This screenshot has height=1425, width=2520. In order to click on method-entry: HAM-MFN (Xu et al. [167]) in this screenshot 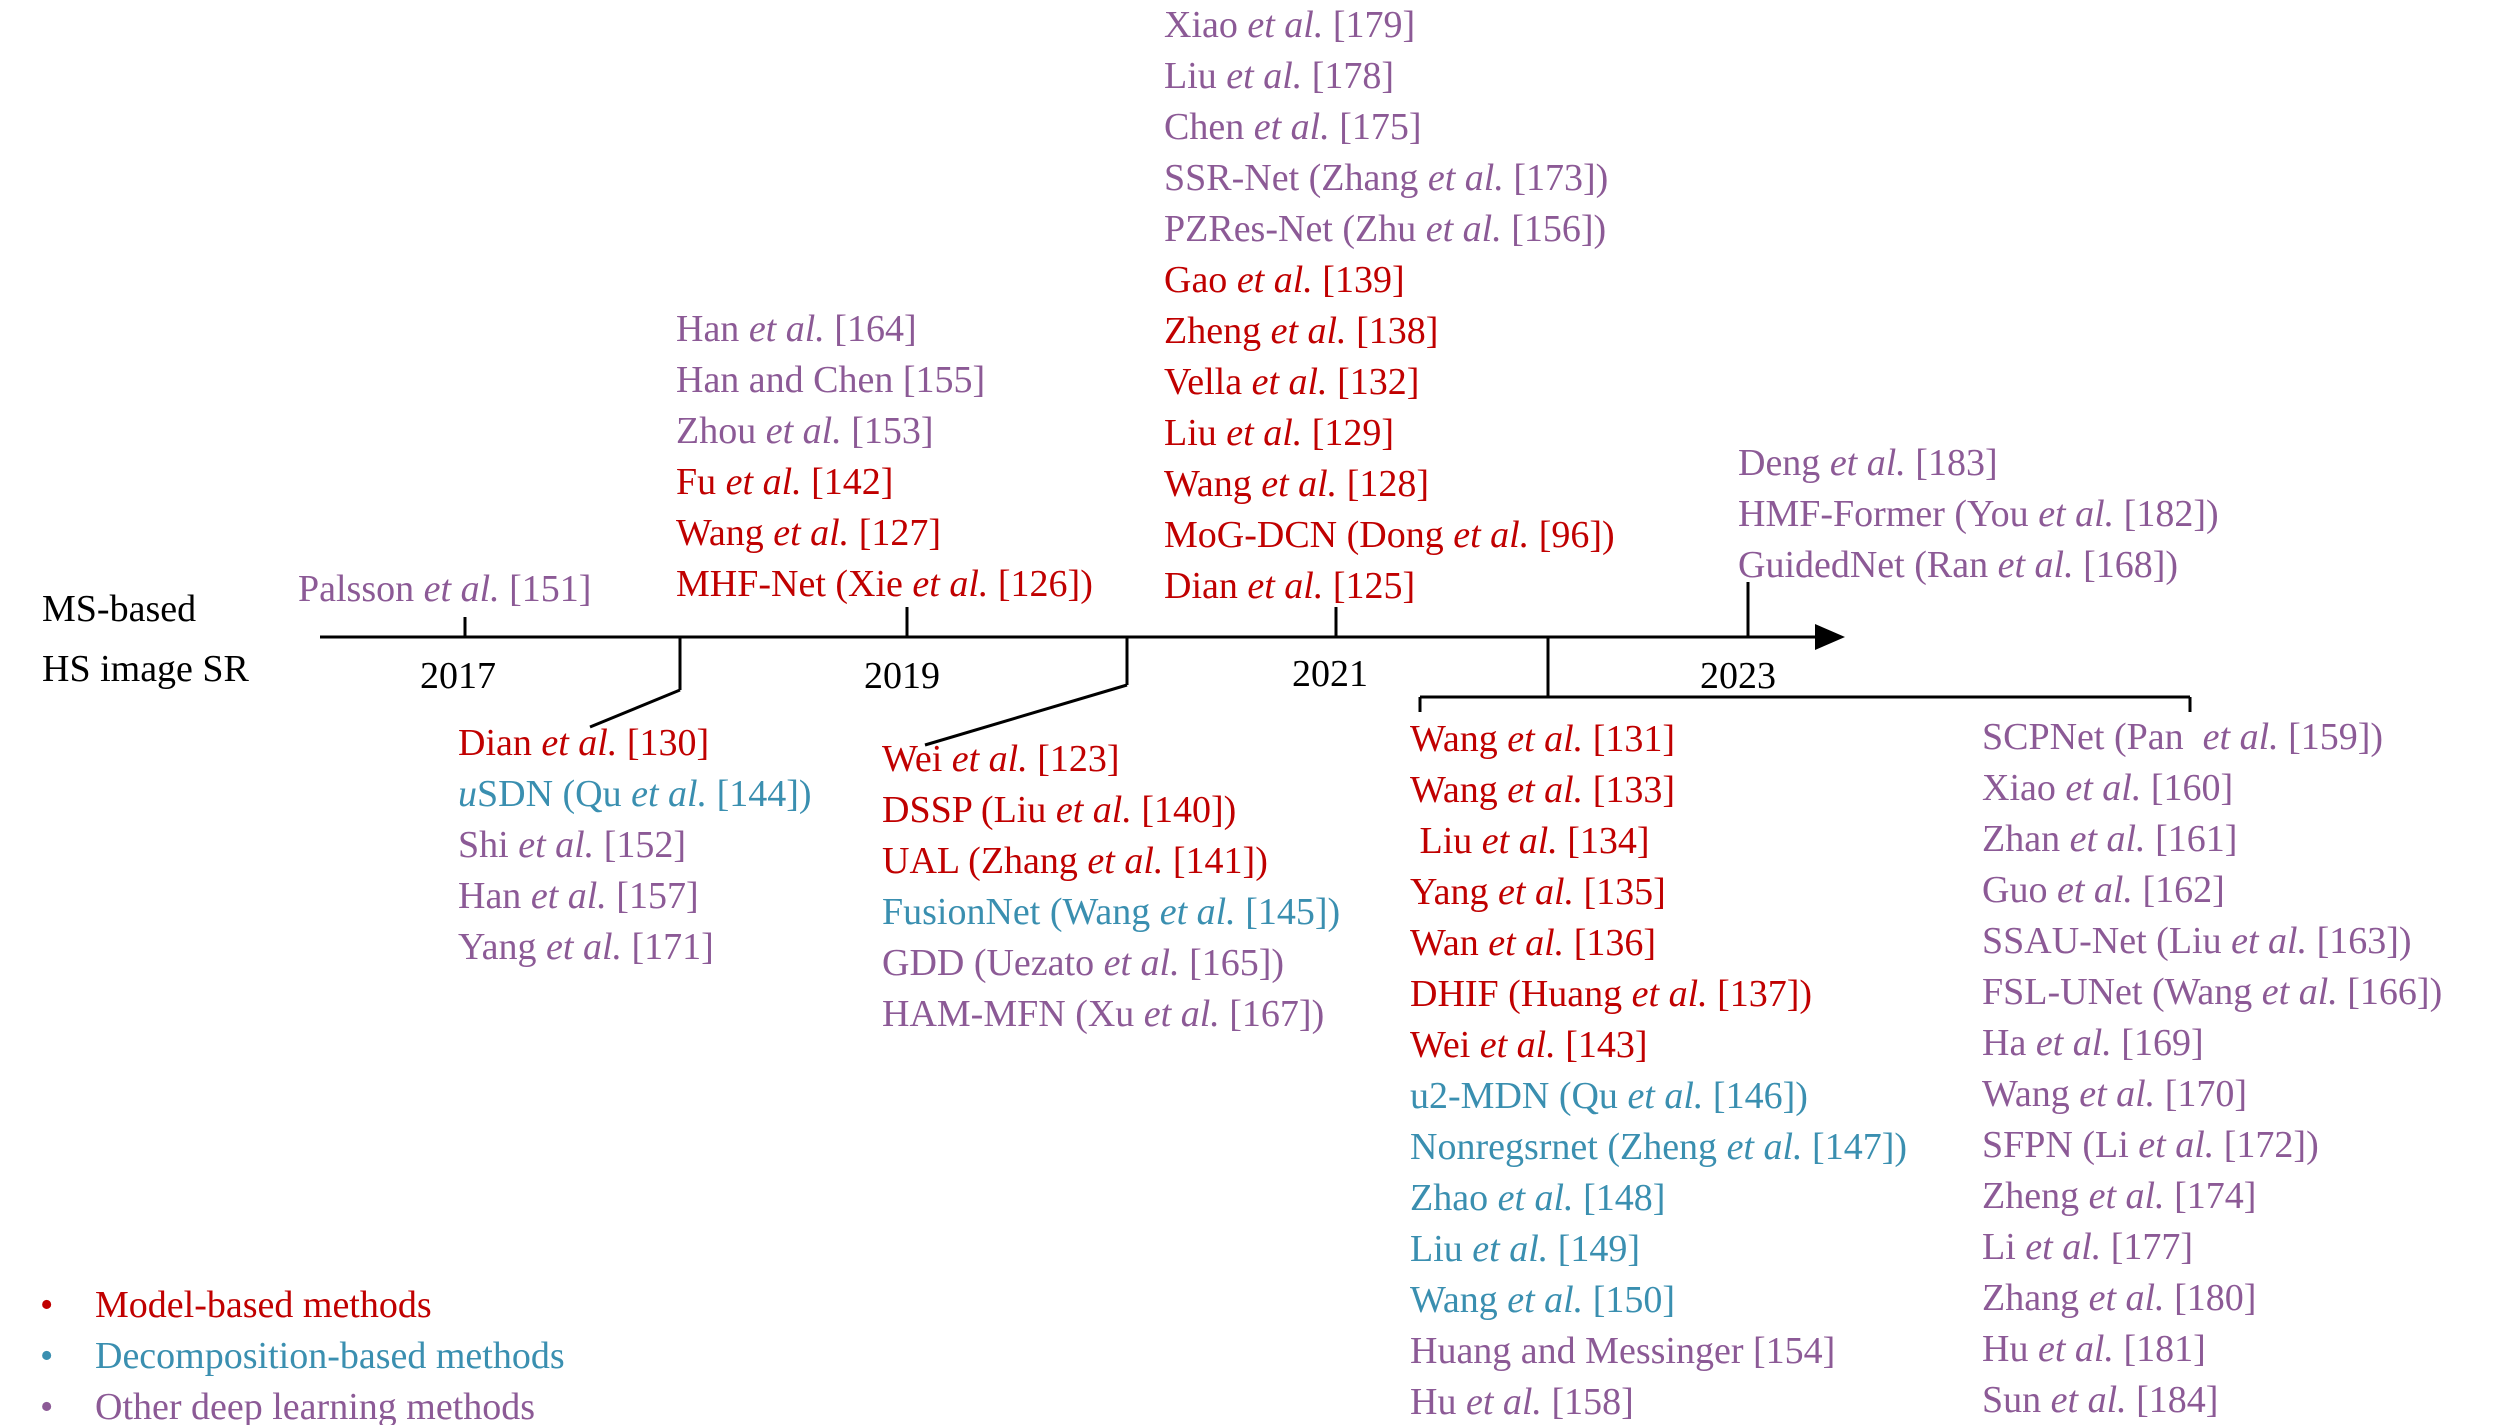, I will do `click(1111, 1014)`.